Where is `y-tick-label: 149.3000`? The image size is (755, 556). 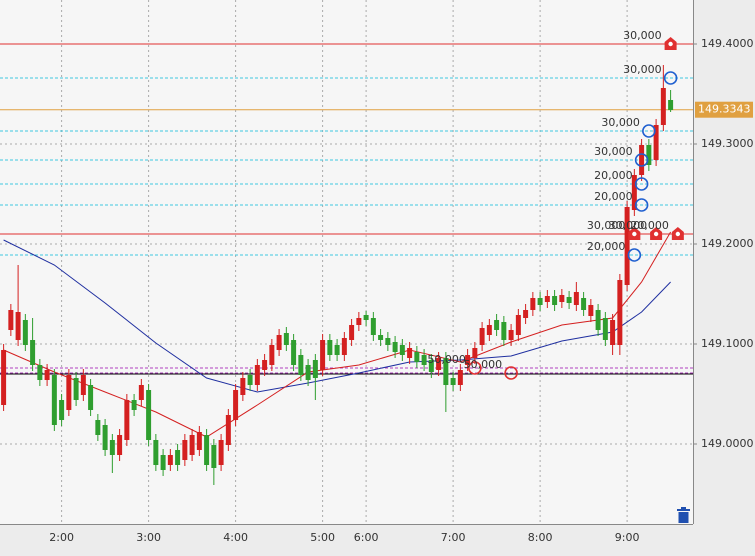
y-tick-label: 149.3000 is located at coordinates (727, 143).